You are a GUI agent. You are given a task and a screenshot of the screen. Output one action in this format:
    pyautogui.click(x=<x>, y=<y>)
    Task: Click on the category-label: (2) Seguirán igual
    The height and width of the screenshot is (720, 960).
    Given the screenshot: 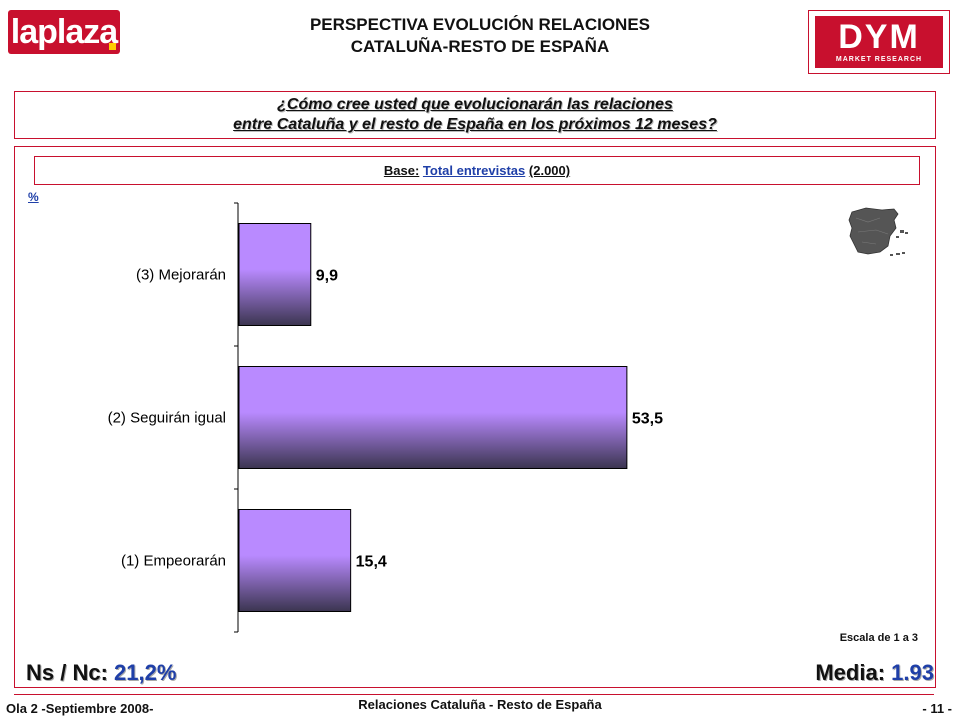 What is the action you would take?
    pyautogui.click(x=167, y=418)
    